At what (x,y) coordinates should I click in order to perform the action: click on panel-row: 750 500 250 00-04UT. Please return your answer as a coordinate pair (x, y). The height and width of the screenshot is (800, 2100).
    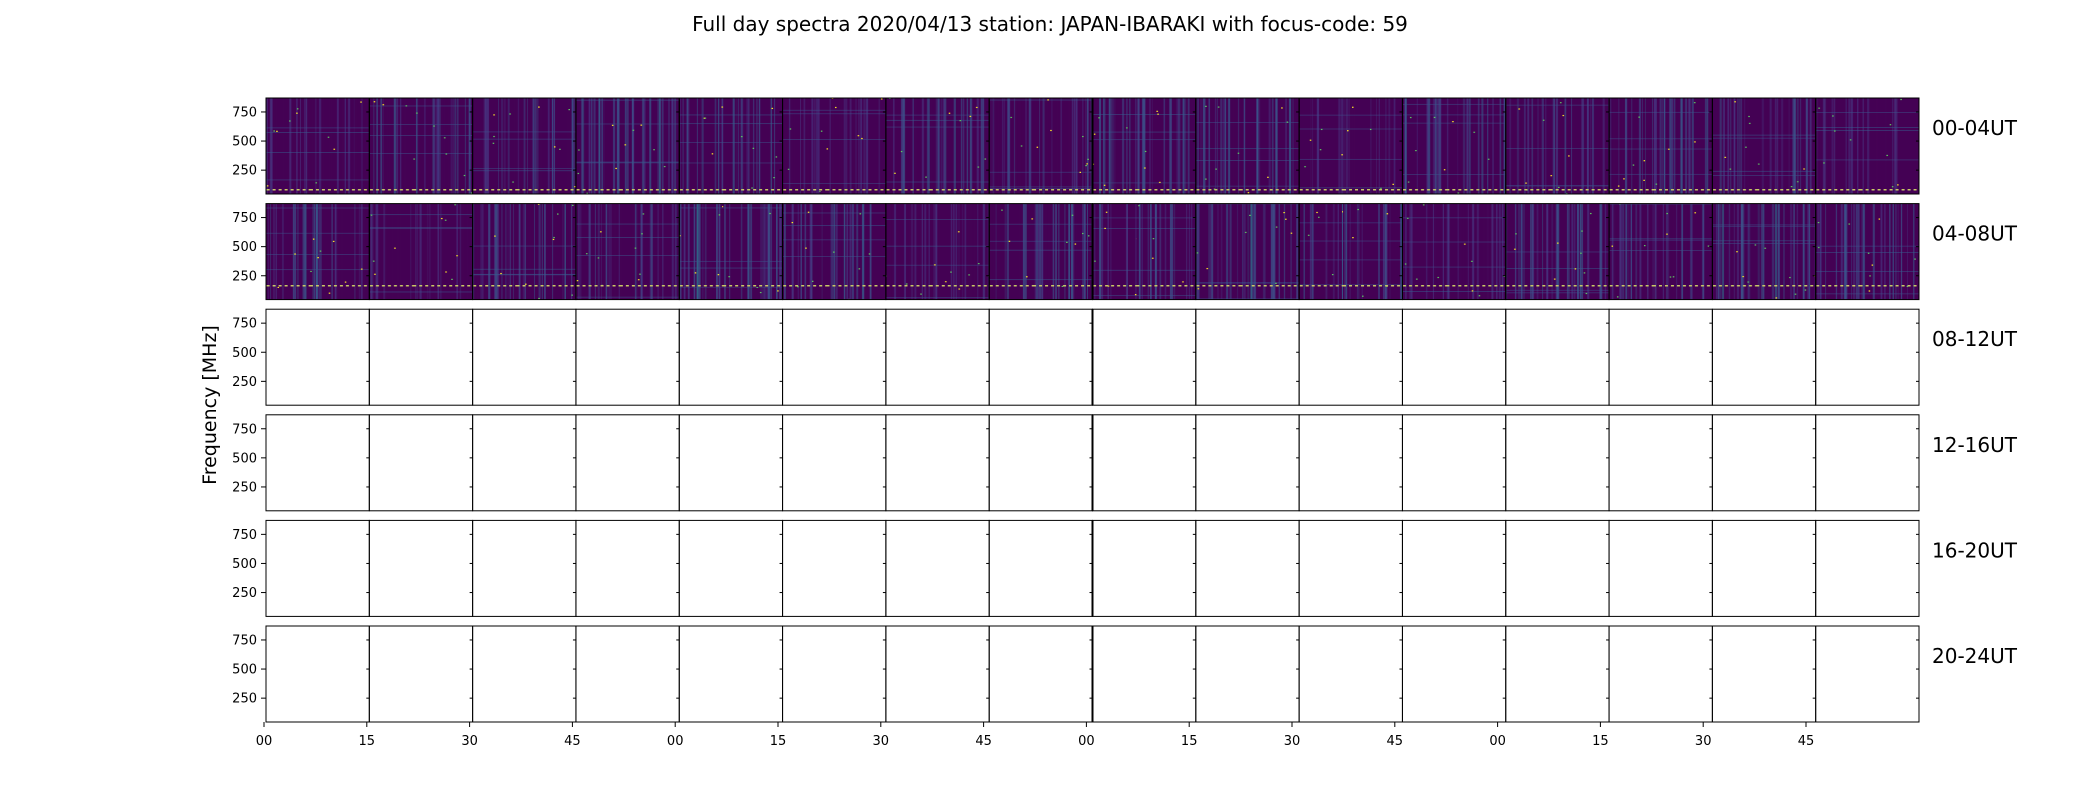
    Looking at the image, I should click on (1125, 146).